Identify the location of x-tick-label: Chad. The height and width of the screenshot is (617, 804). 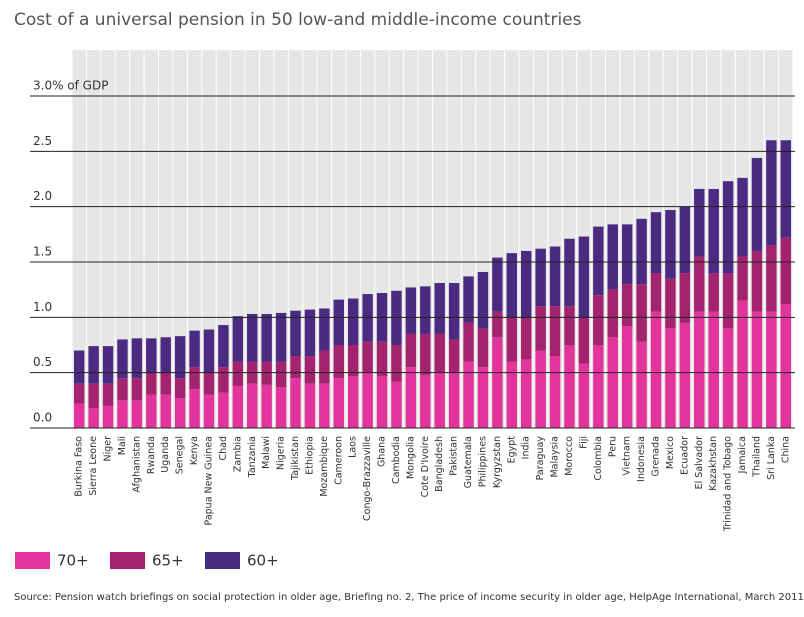
(223, 448).